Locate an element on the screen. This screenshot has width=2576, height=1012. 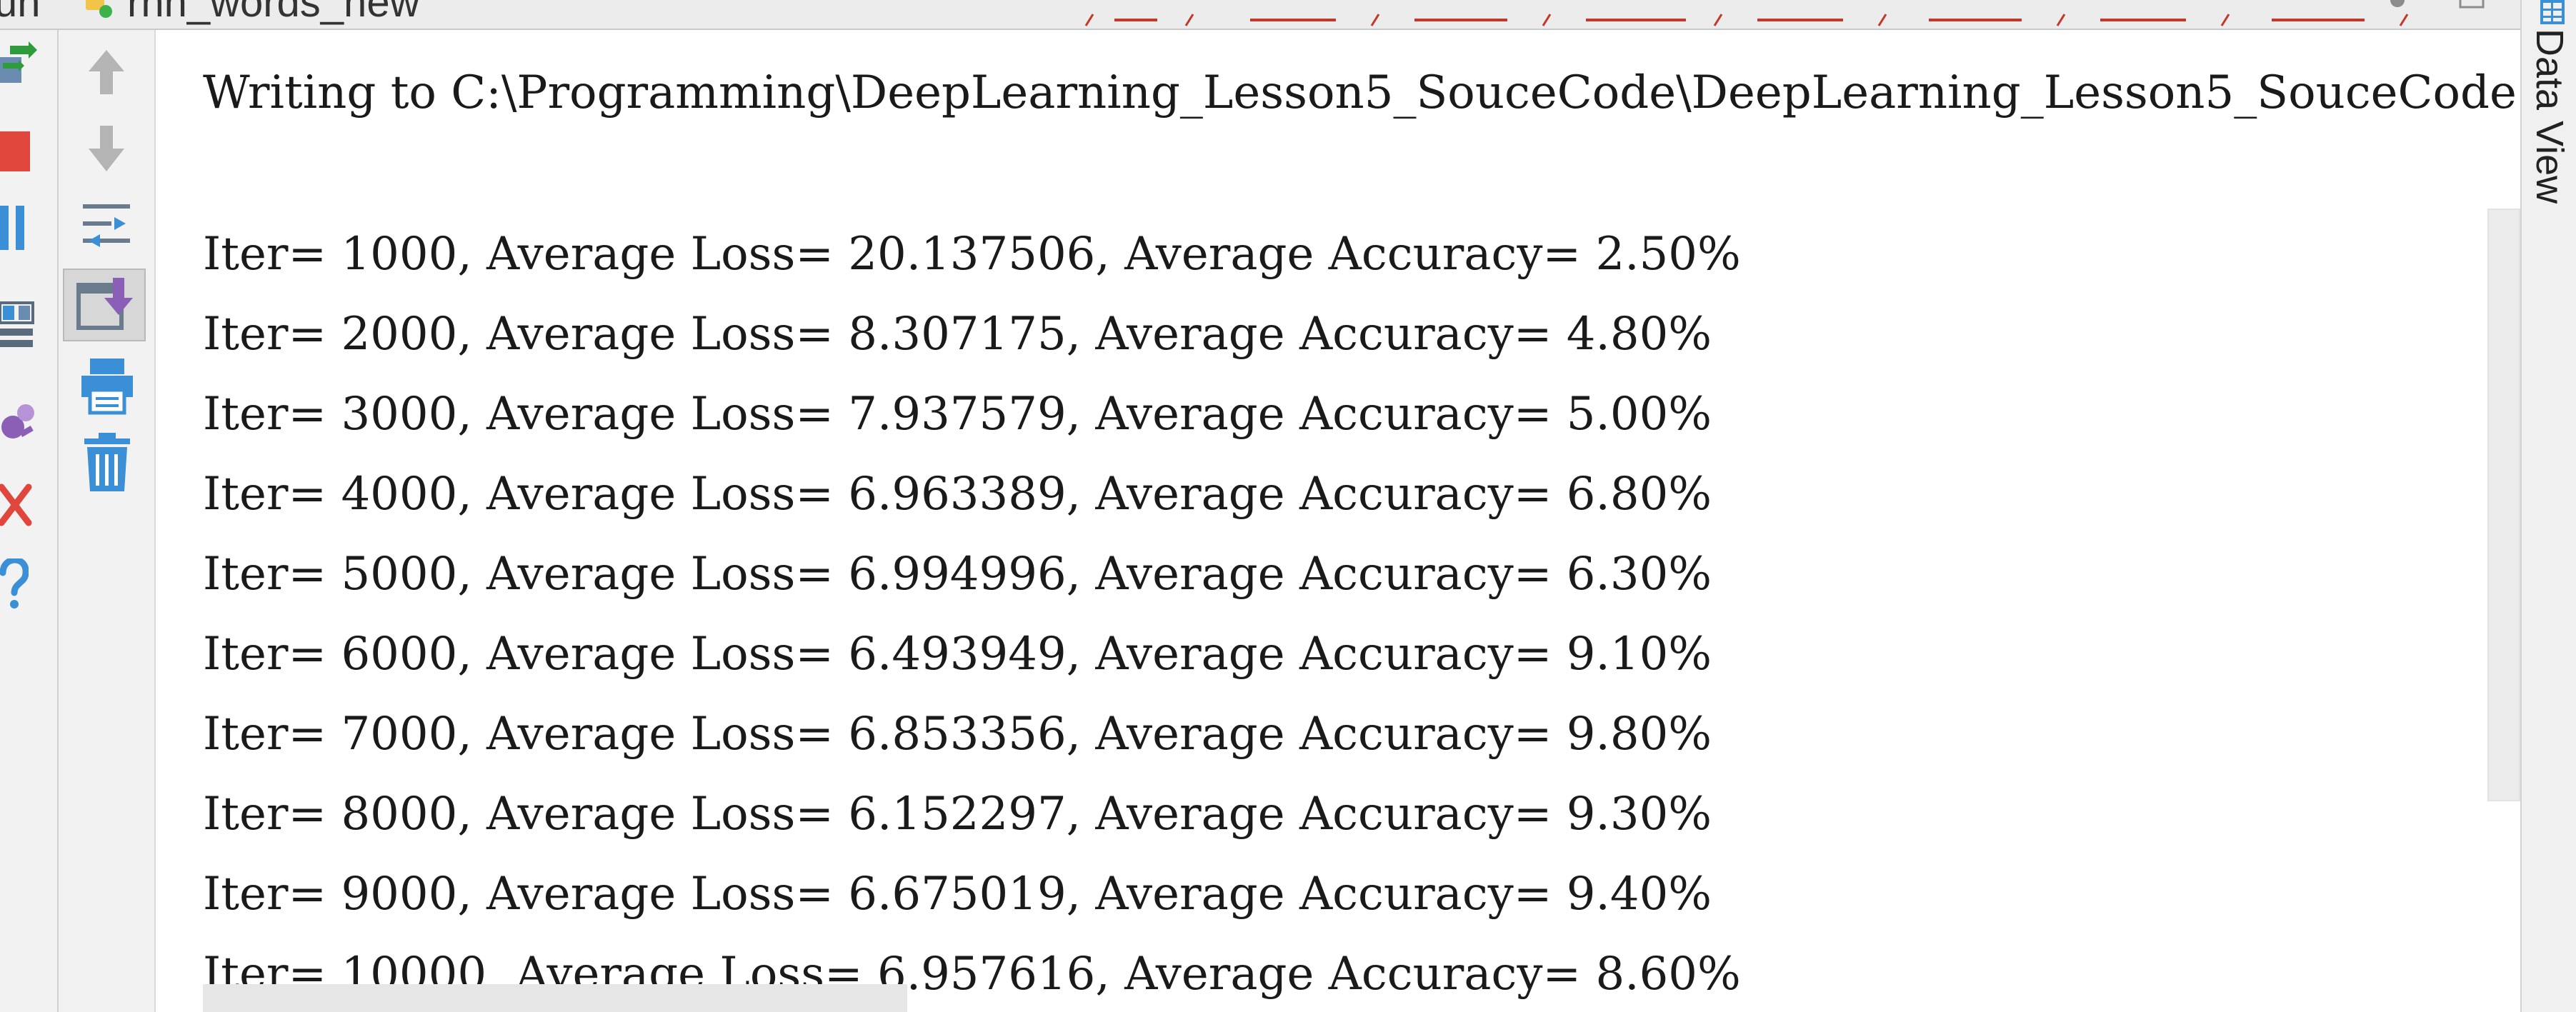
console-actions-toolbar is located at coordinates (108, 521).